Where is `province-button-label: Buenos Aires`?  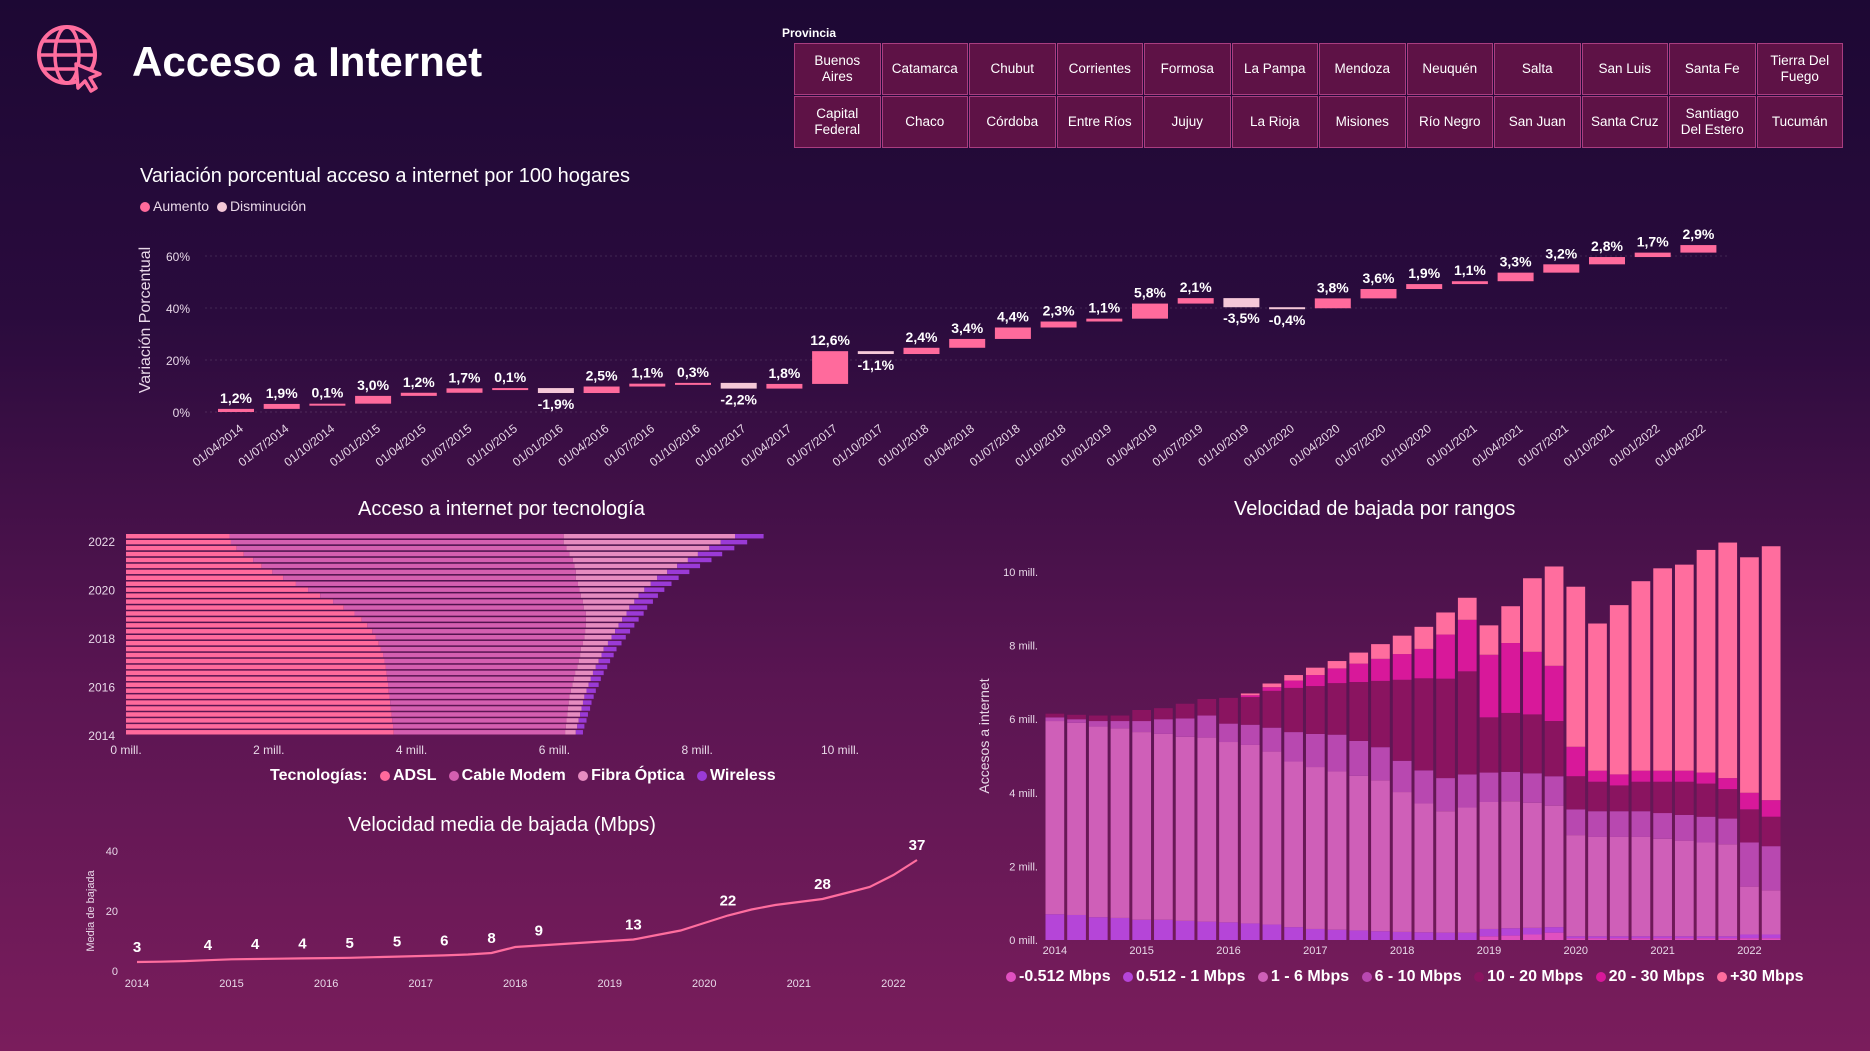 province-button-label: Buenos Aires is located at coordinates (837, 68).